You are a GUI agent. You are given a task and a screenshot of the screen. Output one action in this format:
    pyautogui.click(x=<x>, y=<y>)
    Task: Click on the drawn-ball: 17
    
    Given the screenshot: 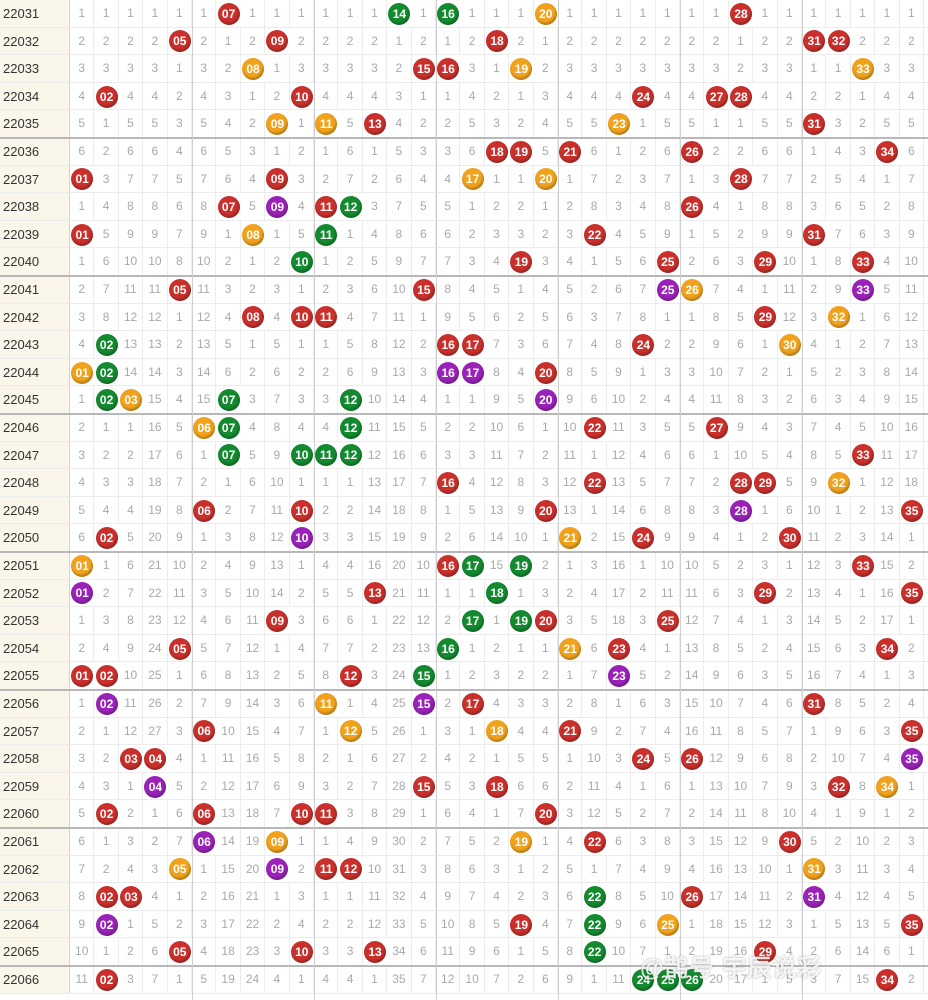 What is the action you would take?
    pyautogui.click(x=472, y=621)
    